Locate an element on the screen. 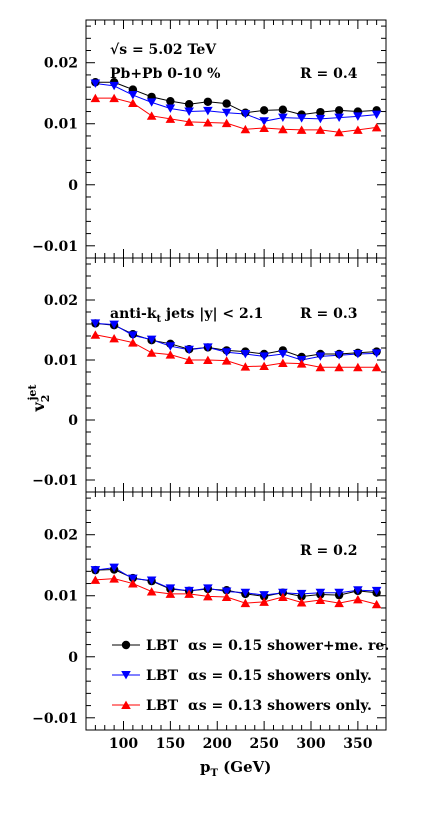 This screenshot has width=436, height=818. sqrt-s-label: √s = 5.02 TeV is located at coordinates (163, 50).